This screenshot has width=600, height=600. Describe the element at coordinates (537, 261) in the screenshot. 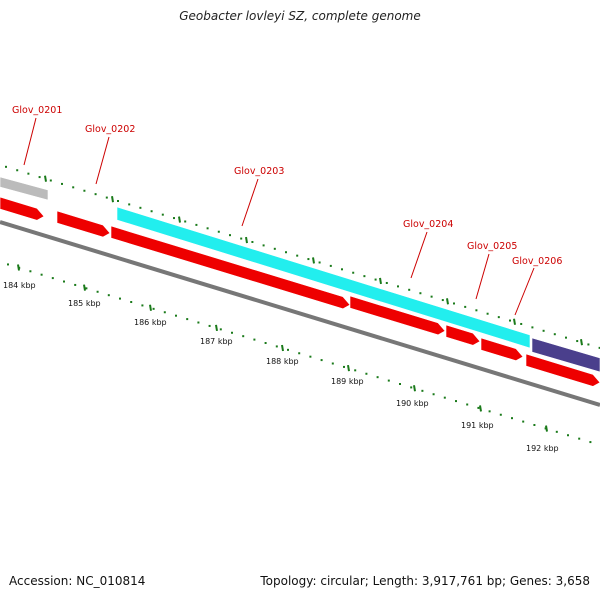

I see `gene-label: Glov_0206` at that location.